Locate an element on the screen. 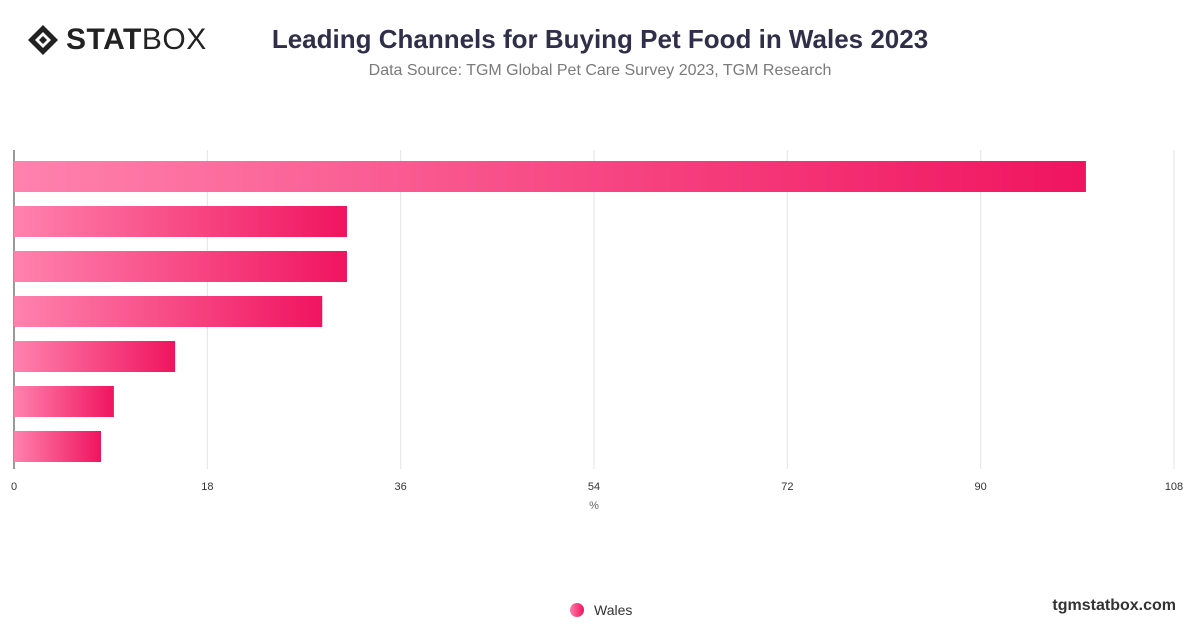 This screenshot has width=1200, height=628. x-tick-label: 36 is located at coordinates (401, 487).